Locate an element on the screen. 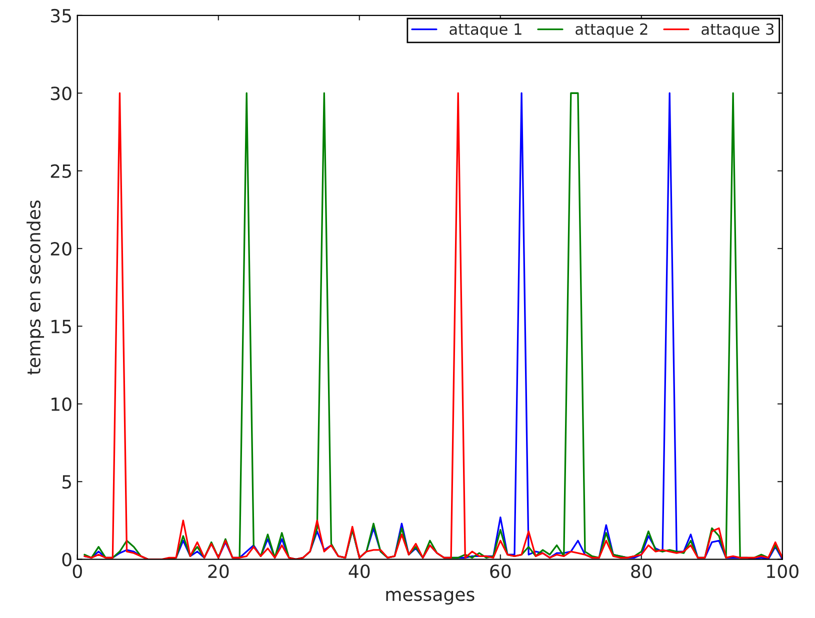 This screenshot has width=815, height=618. y-tick-label: 25 is located at coordinates (60, 171).